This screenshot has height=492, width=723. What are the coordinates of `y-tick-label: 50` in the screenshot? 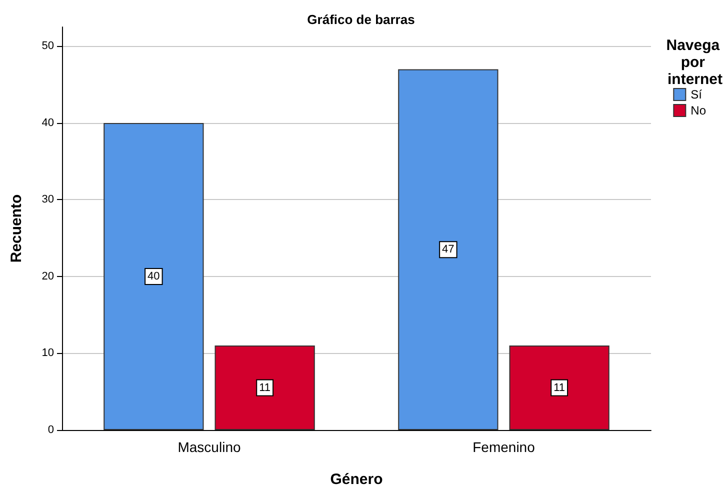 It's located at (48, 46).